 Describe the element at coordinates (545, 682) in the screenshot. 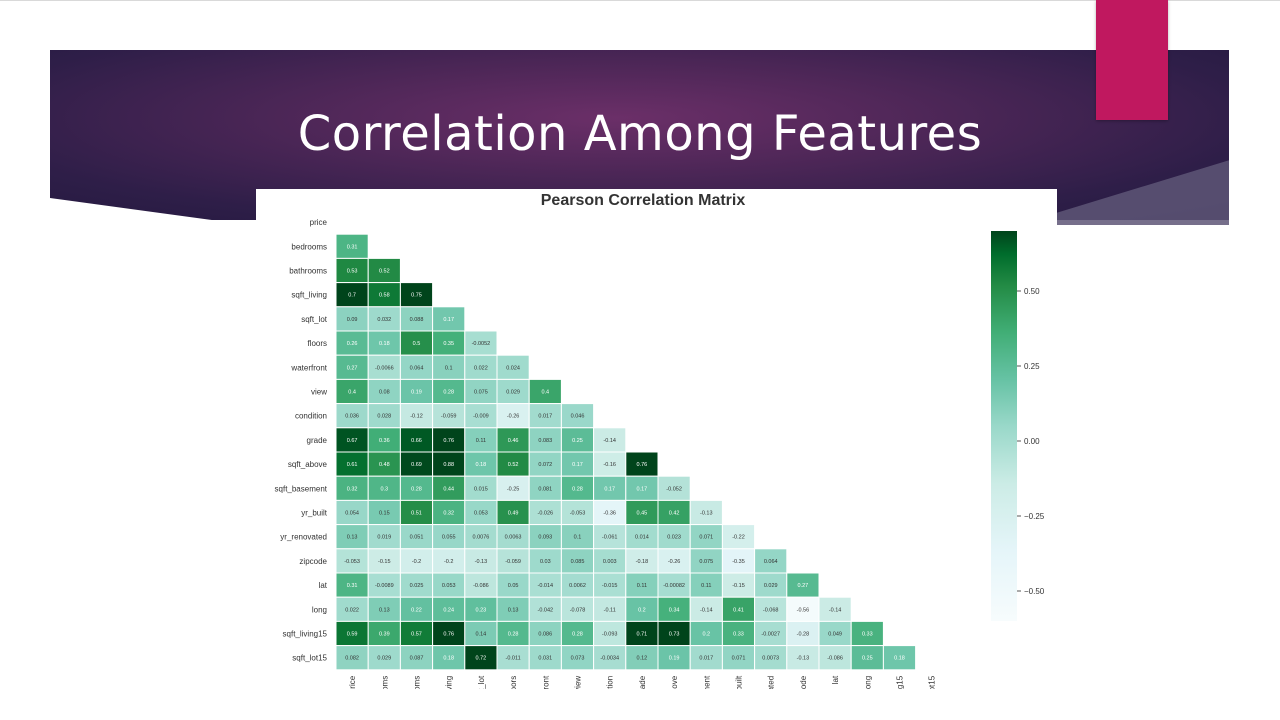

I see `col-label: waterfront` at that location.